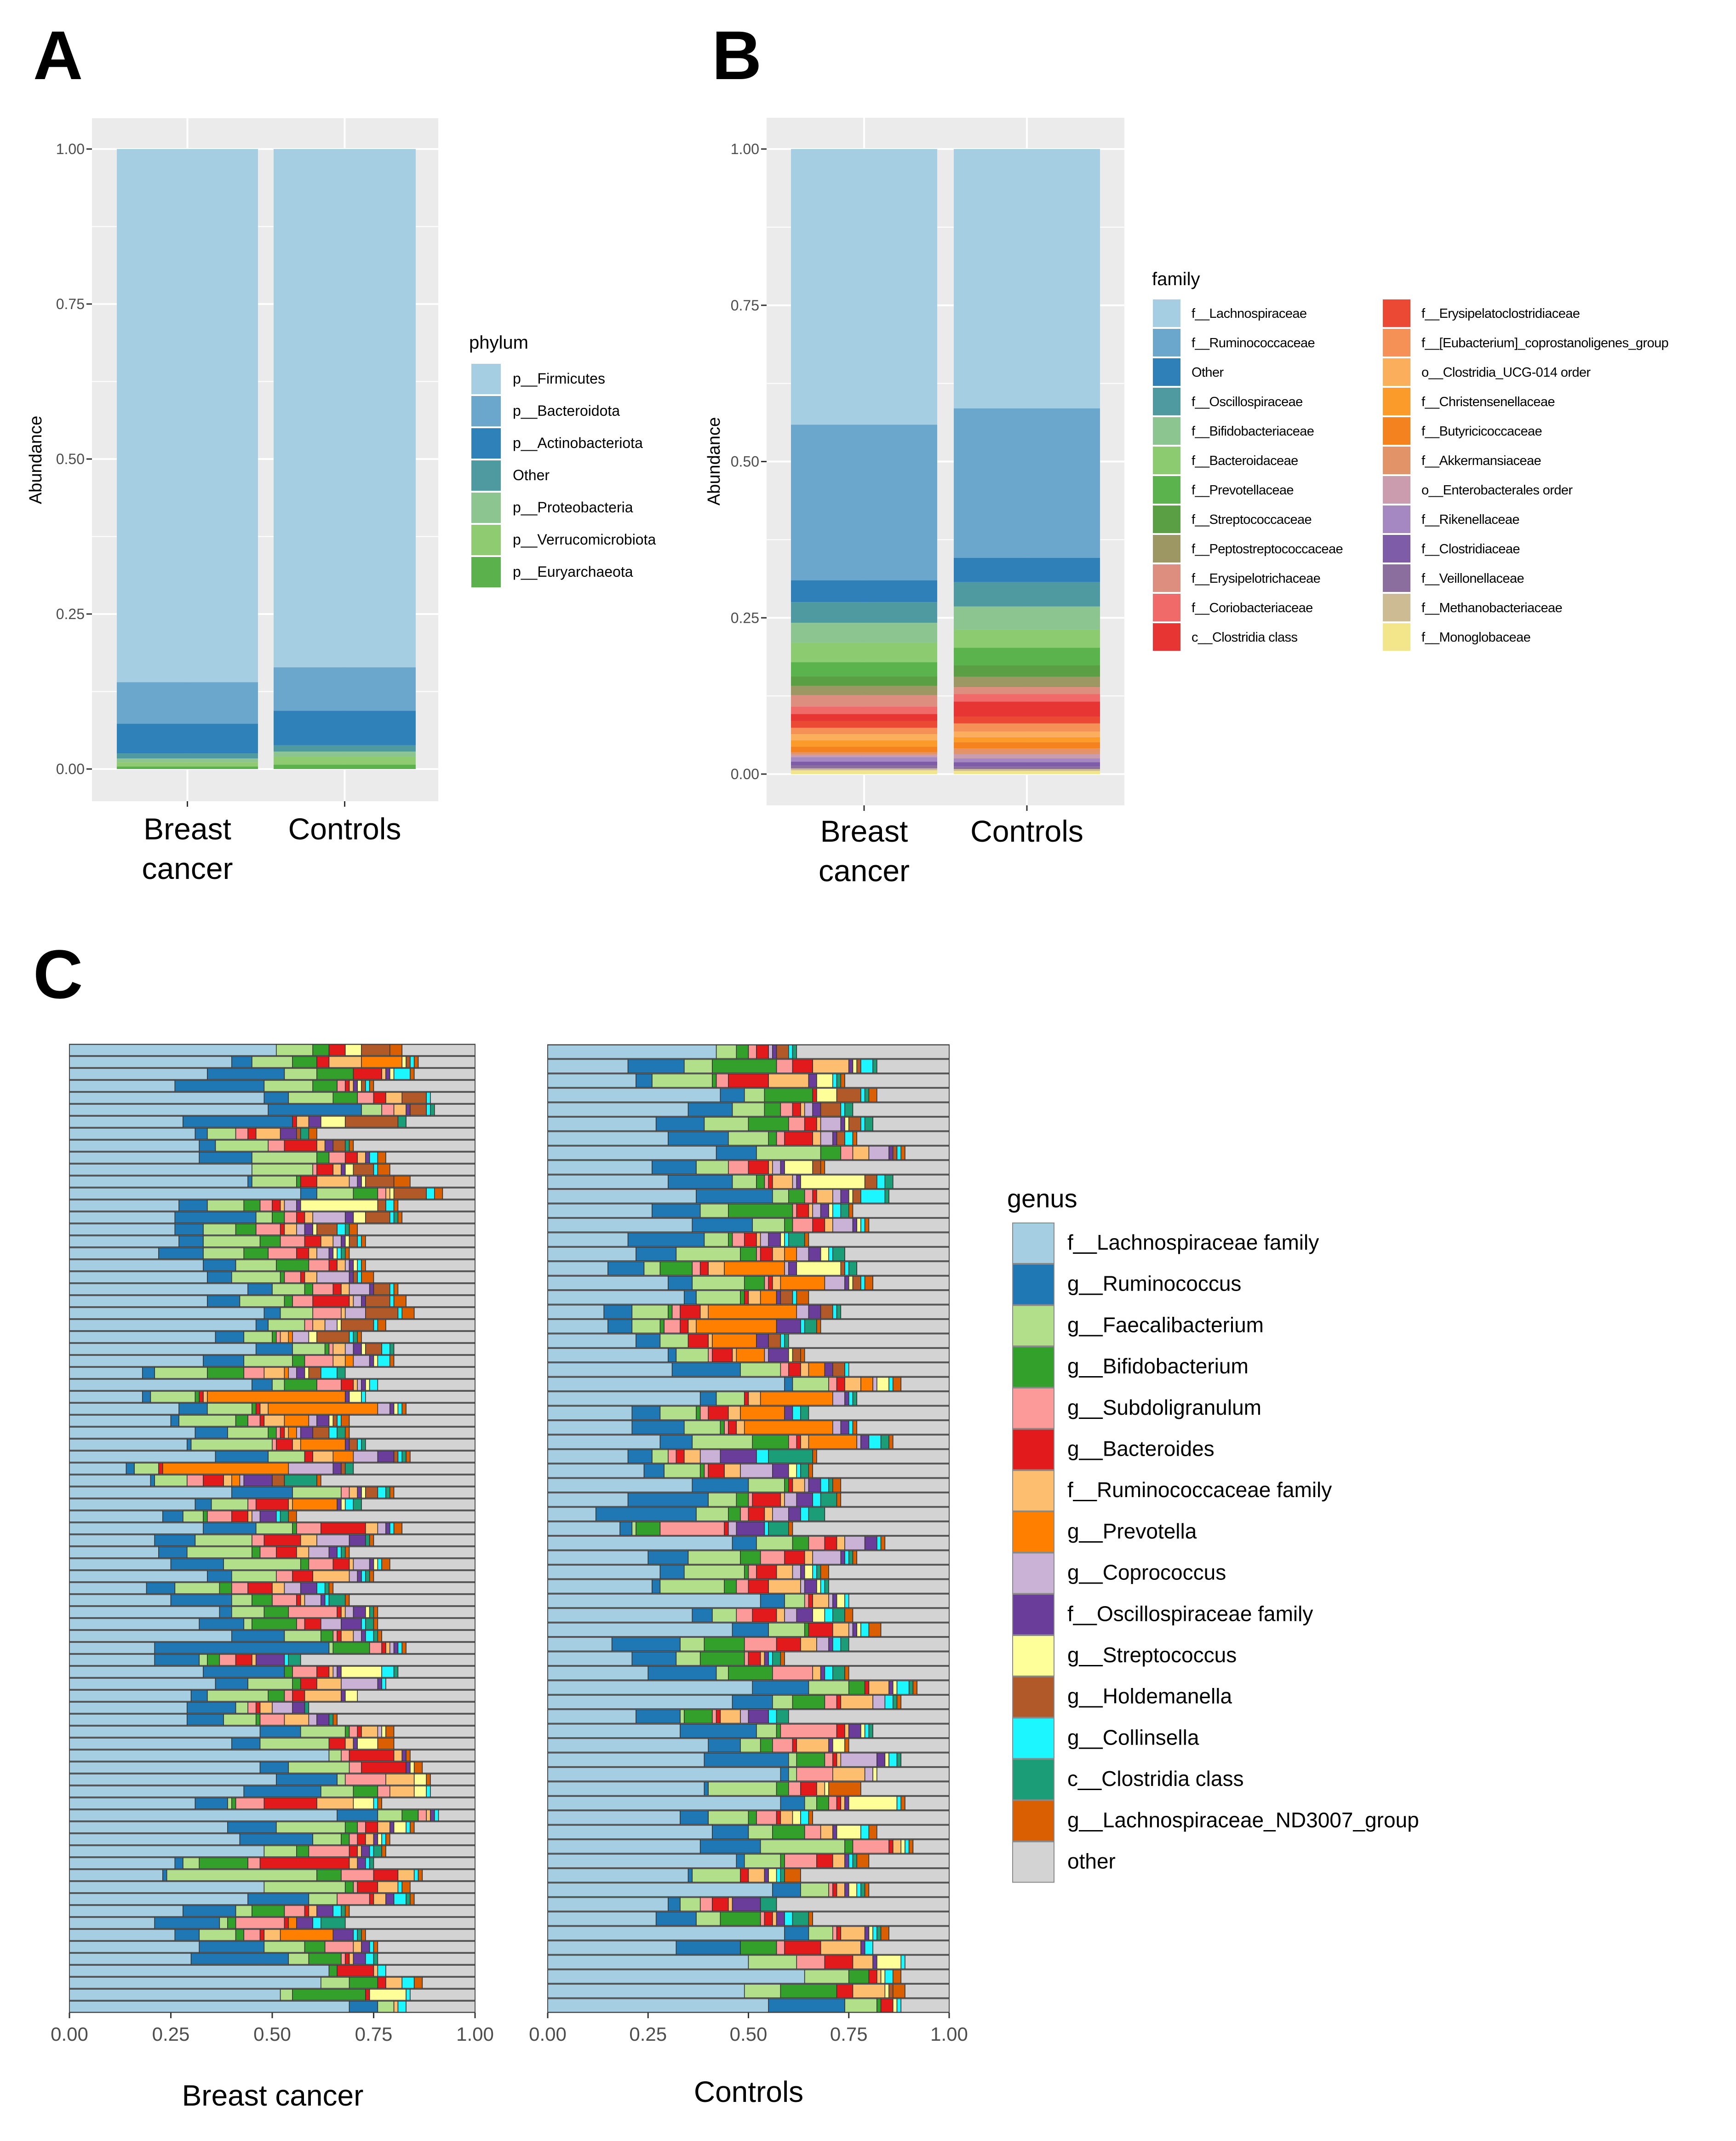 This screenshot has height=2141, width=1736. I want to click on legend-label-a: Other, so click(531, 475).